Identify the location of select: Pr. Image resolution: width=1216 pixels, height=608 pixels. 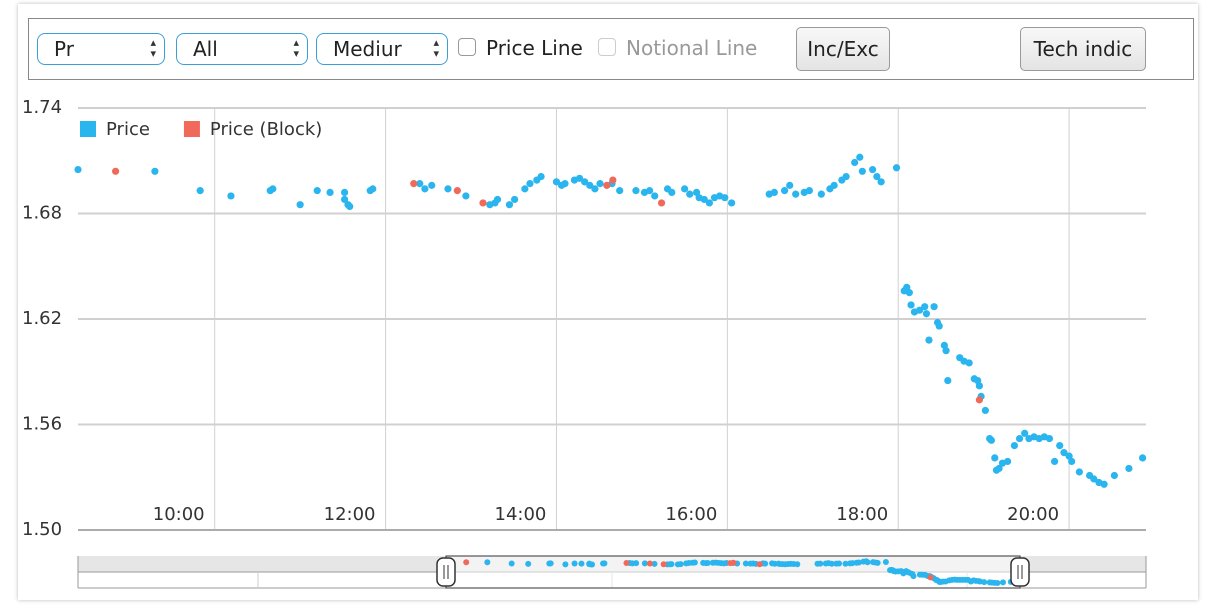
(101, 49).